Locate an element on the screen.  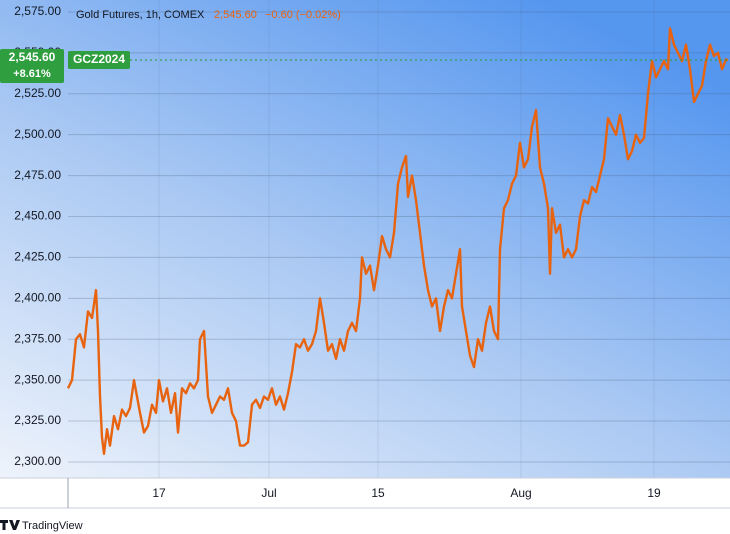
x-tick-label: Jul is located at coordinates (268, 493).